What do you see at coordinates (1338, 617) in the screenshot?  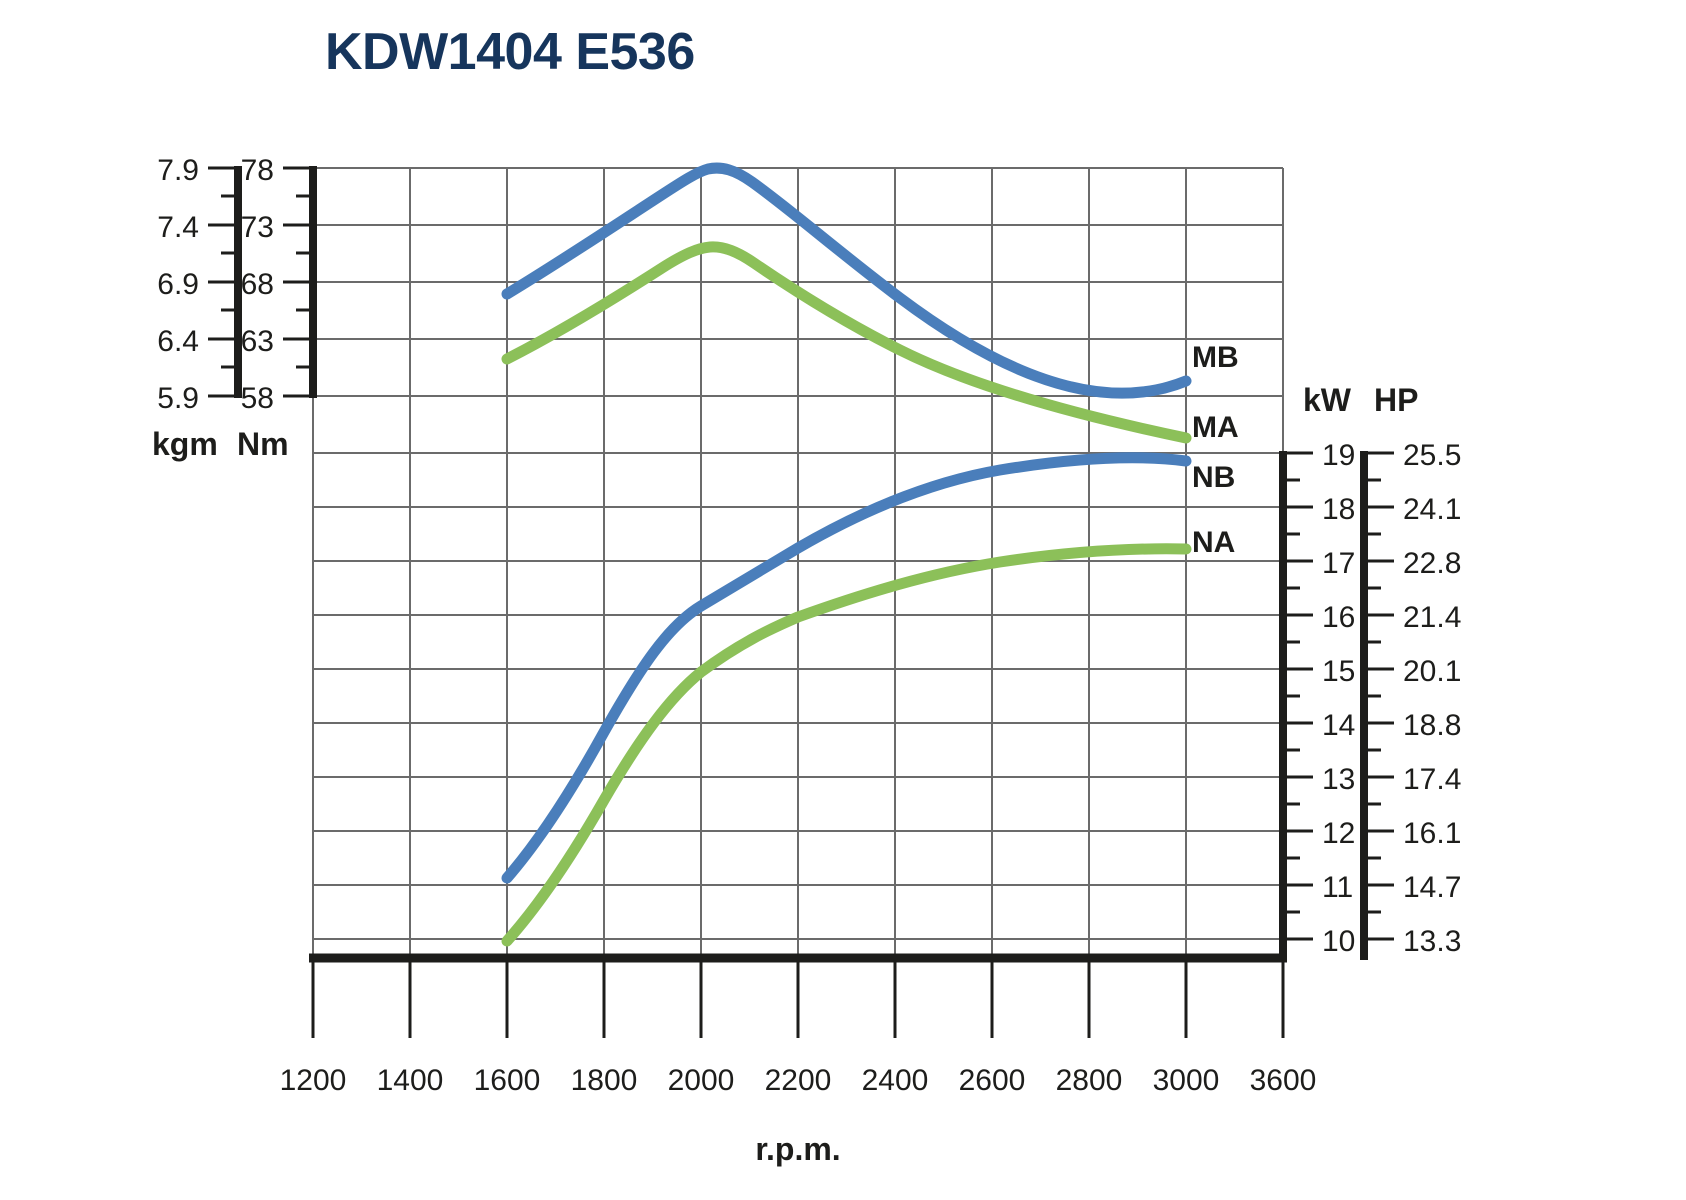 I see `kw-tick-label: 16` at bounding box center [1338, 617].